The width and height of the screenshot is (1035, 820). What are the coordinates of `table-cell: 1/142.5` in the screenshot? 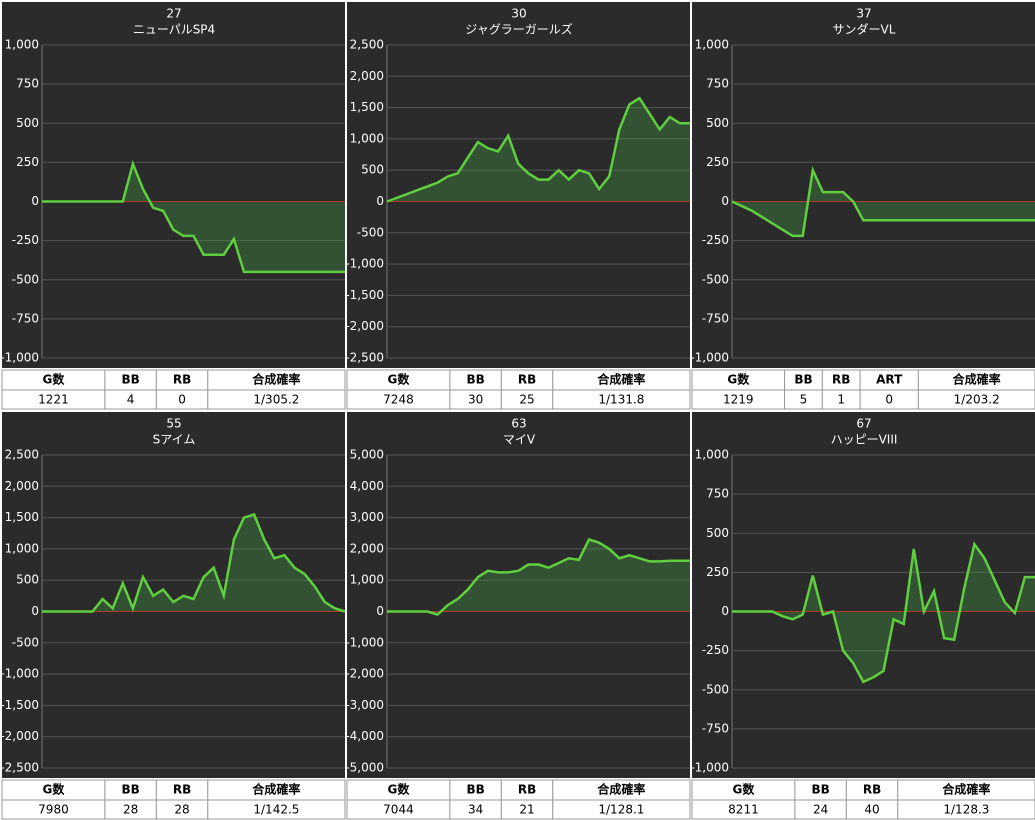 It's located at (276, 810).